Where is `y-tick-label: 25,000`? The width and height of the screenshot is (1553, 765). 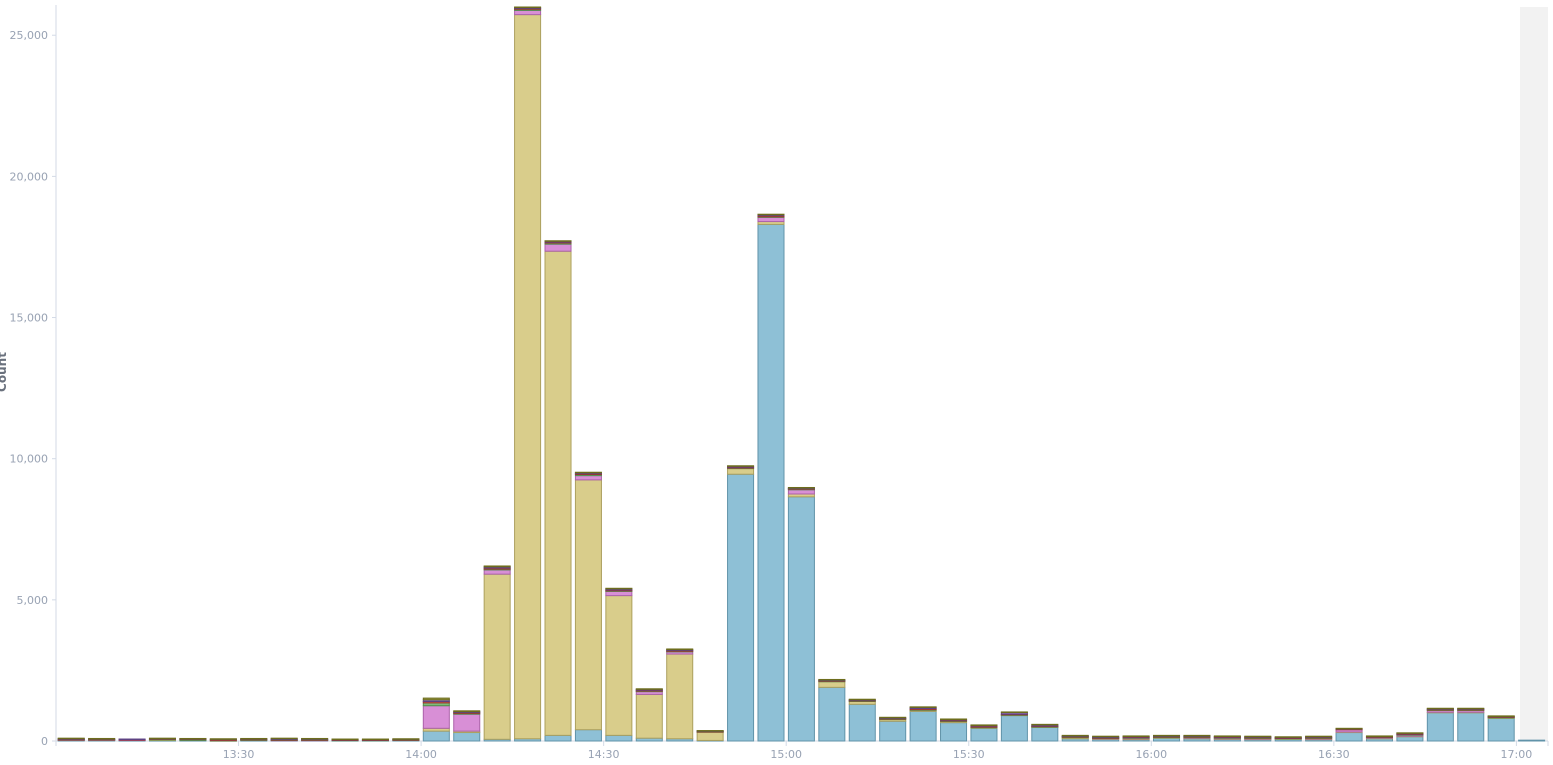
y-tick-label: 25,000 is located at coordinates (29, 35).